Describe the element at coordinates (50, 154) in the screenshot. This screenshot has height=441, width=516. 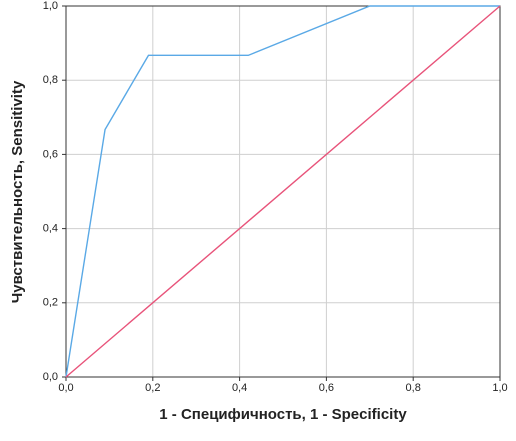
I see `y-tick-label: 0,6` at that location.